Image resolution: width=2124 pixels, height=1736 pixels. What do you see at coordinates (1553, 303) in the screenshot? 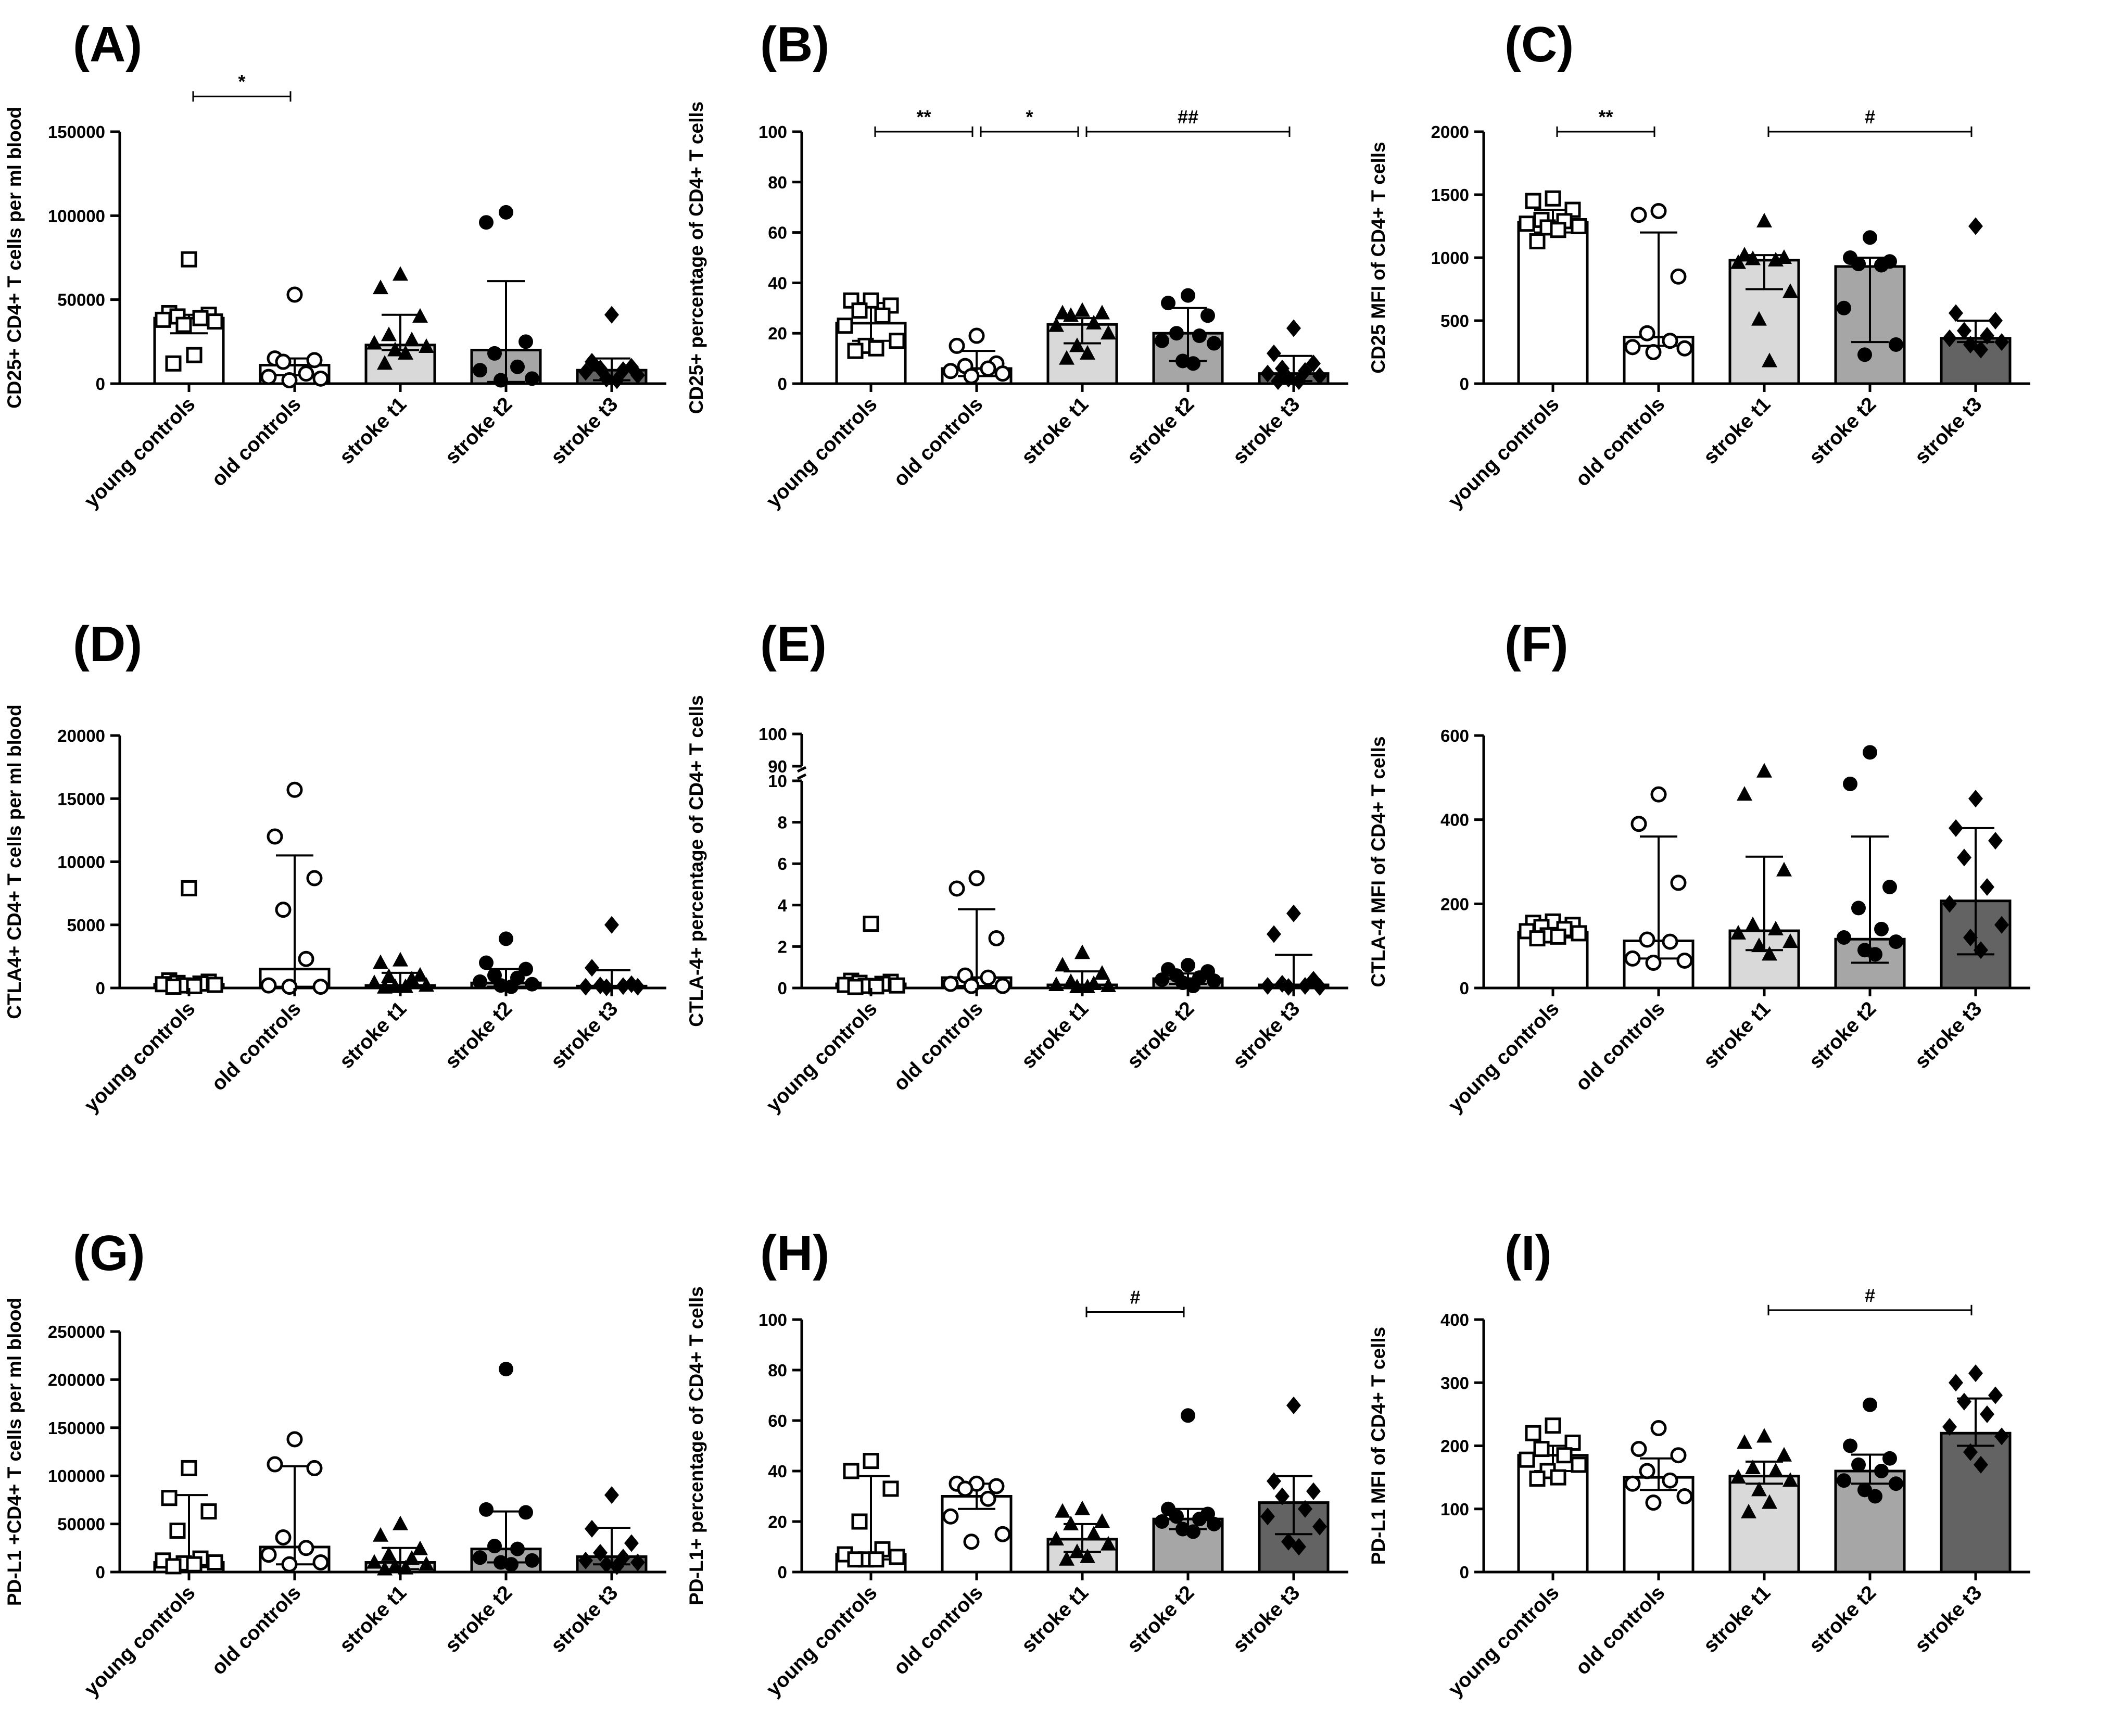
I see `bar` at bounding box center [1553, 303].